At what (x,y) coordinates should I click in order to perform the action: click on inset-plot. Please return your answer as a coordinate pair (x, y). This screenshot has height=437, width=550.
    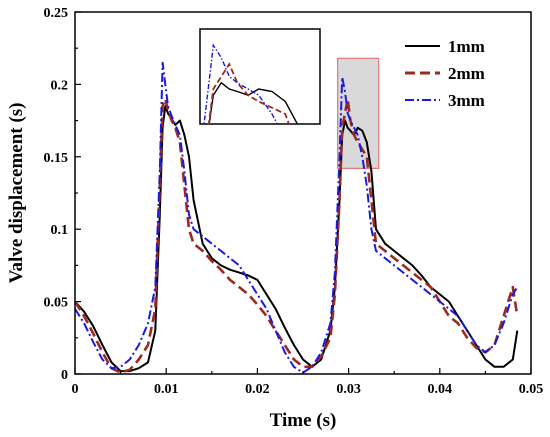
    Looking at the image, I should click on (260, 76).